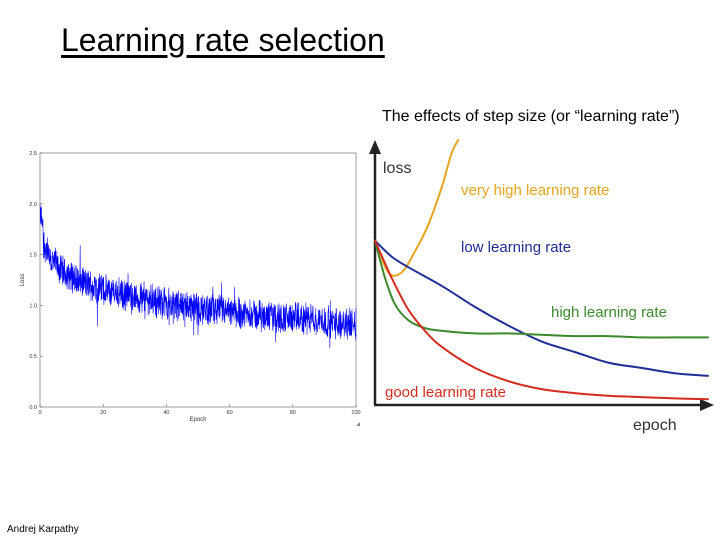  Describe the element at coordinates (375, 147) in the screenshot. I see `y-axis-arrow-icon` at that location.